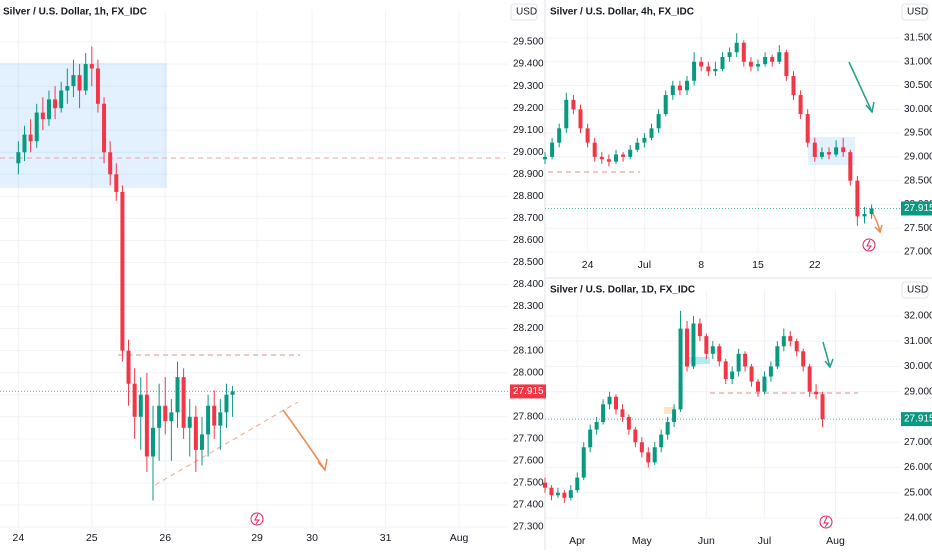 The width and height of the screenshot is (932, 555). Describe the element at coordinates (918, 133) in the screenshot. I see `y-tick-label: 29.500` at that location.